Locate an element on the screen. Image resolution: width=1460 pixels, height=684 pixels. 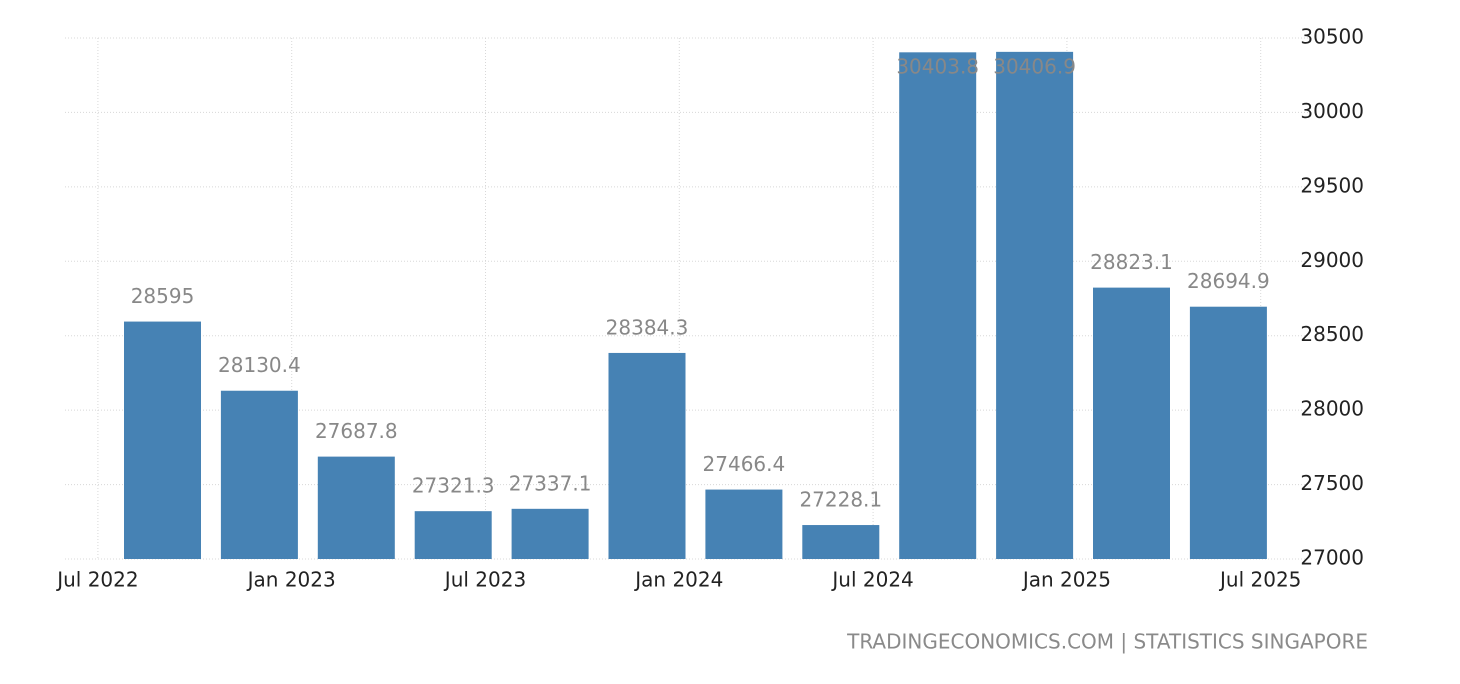
value-label: 27337.1 is located at coordinates (550, 483).